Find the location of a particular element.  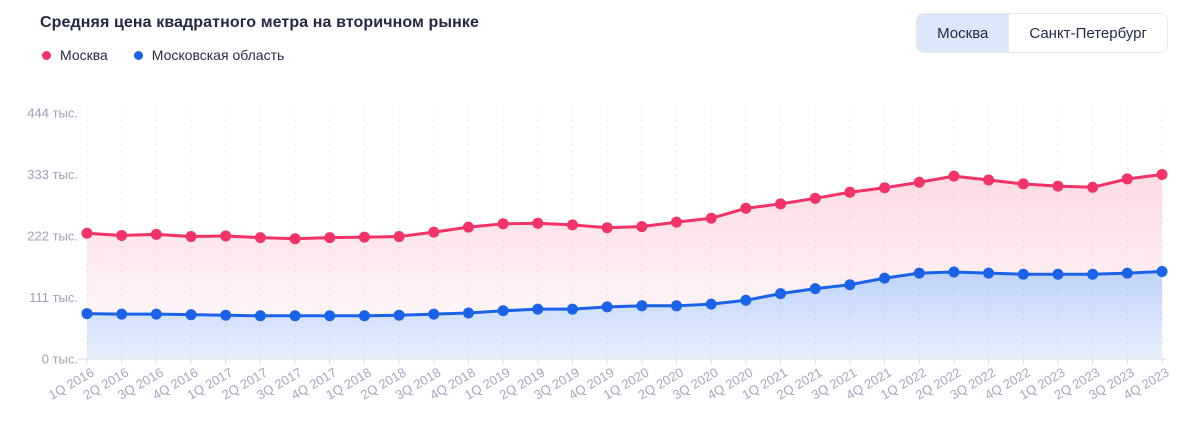

legend-dot-moscow-region-icon is located at coordinates (138, 55).